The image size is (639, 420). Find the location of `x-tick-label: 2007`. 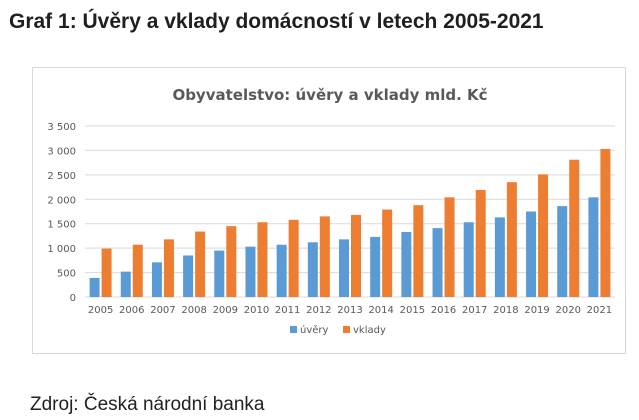

x-tick-label: 2007 is located at coordinates (162, 310).